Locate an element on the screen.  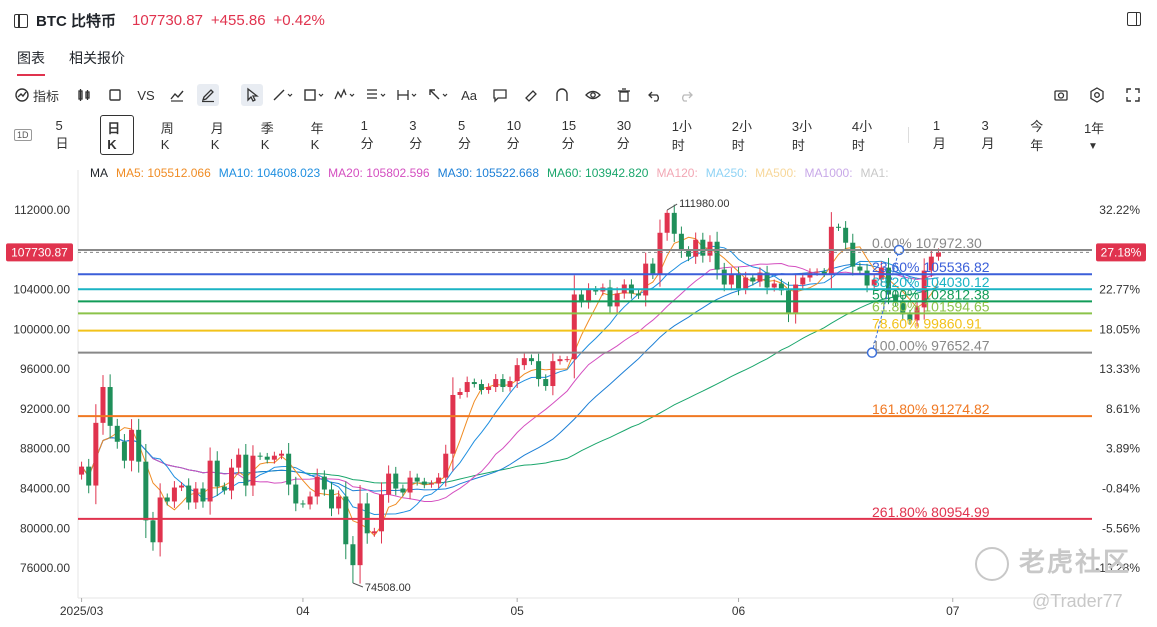
period-3m: 3月 is located at coordinates (988, 134).